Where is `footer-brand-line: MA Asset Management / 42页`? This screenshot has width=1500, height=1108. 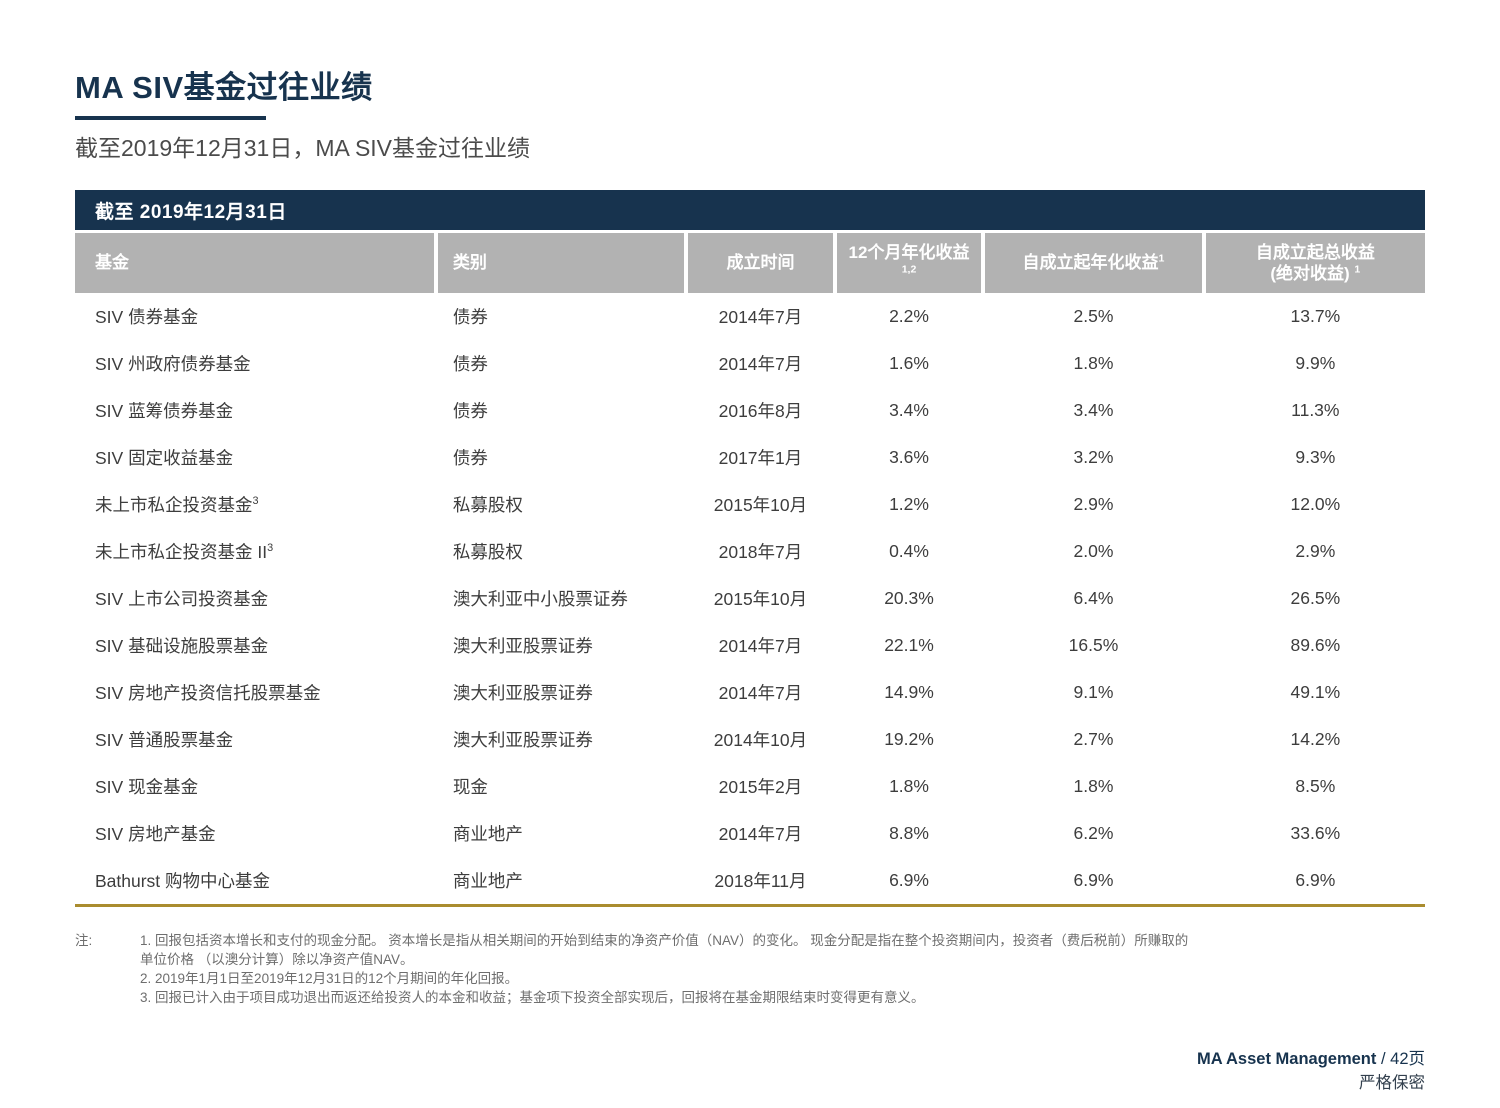 footer-brand-line: MA Asset Management / 42页 is located at coordinates (1311, 1059).